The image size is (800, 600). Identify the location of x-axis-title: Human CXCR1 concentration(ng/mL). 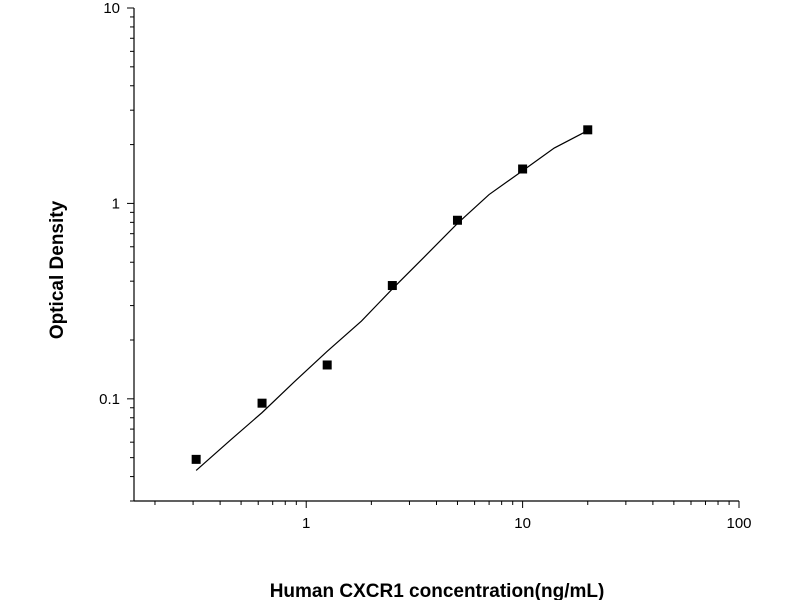
(437, 590).